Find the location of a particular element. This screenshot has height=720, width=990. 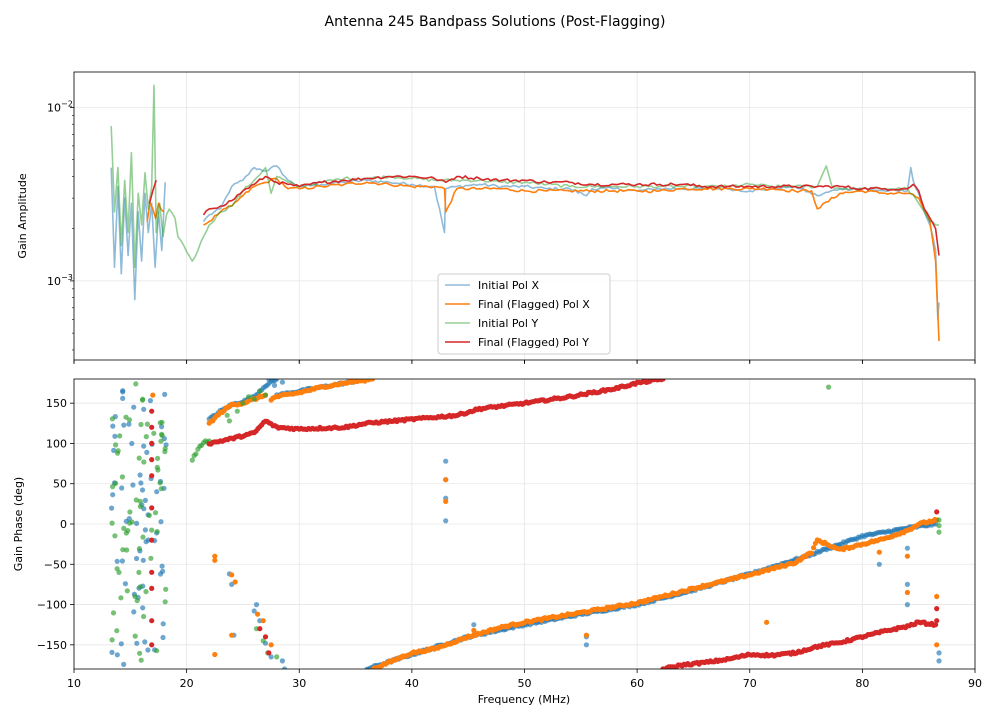

ph-ytick-label-0: 0 is located at coordinates (63, 524).